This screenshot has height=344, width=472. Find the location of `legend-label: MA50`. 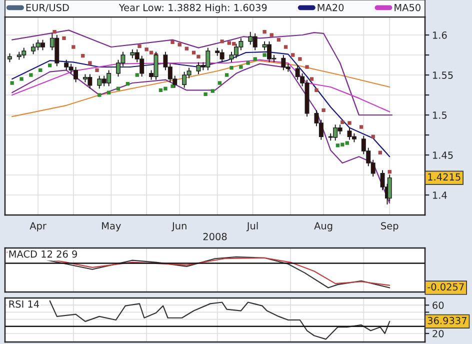

legend-label: MA50 is located at coordinates (407, 8).